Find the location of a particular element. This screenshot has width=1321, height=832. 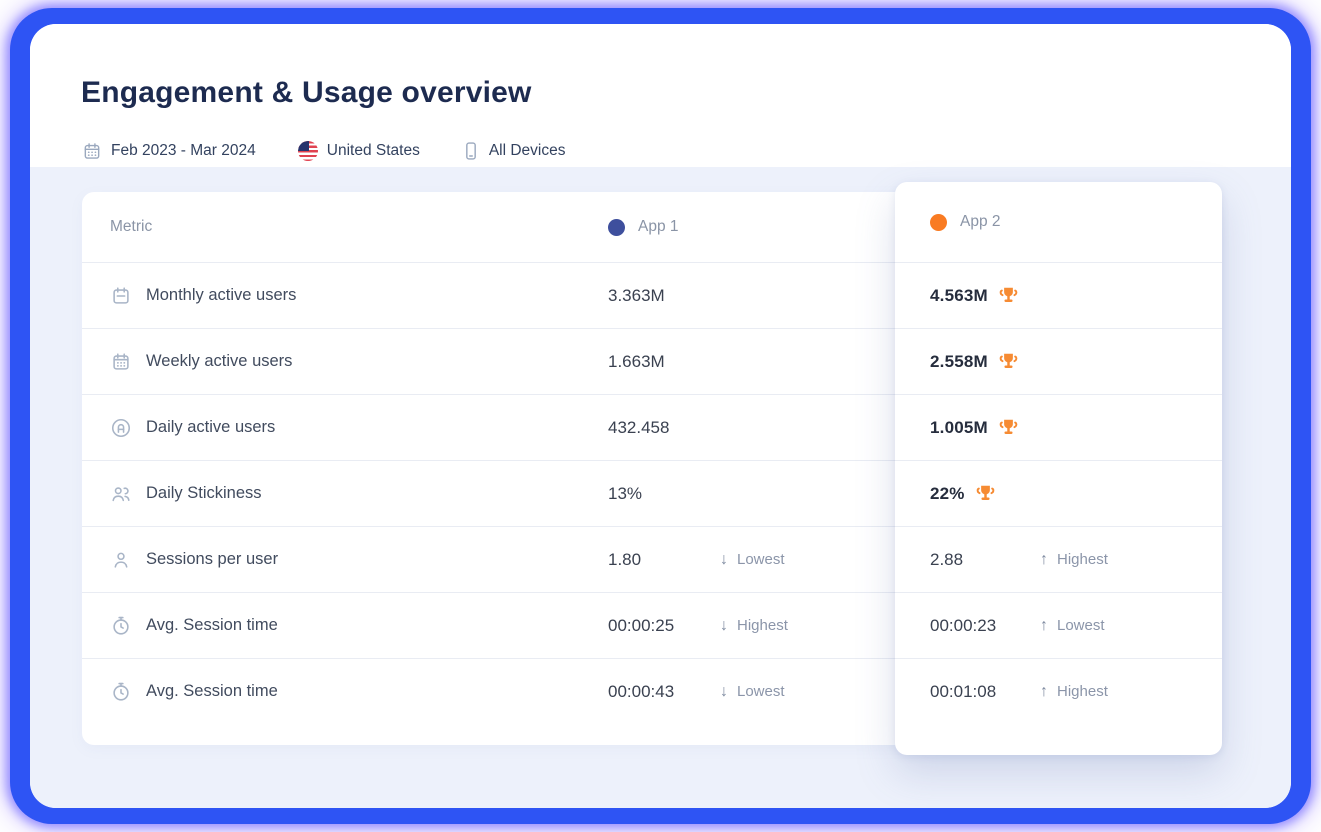

table-row: Monthly active users 3.363M is located at coordinates (650, 295).